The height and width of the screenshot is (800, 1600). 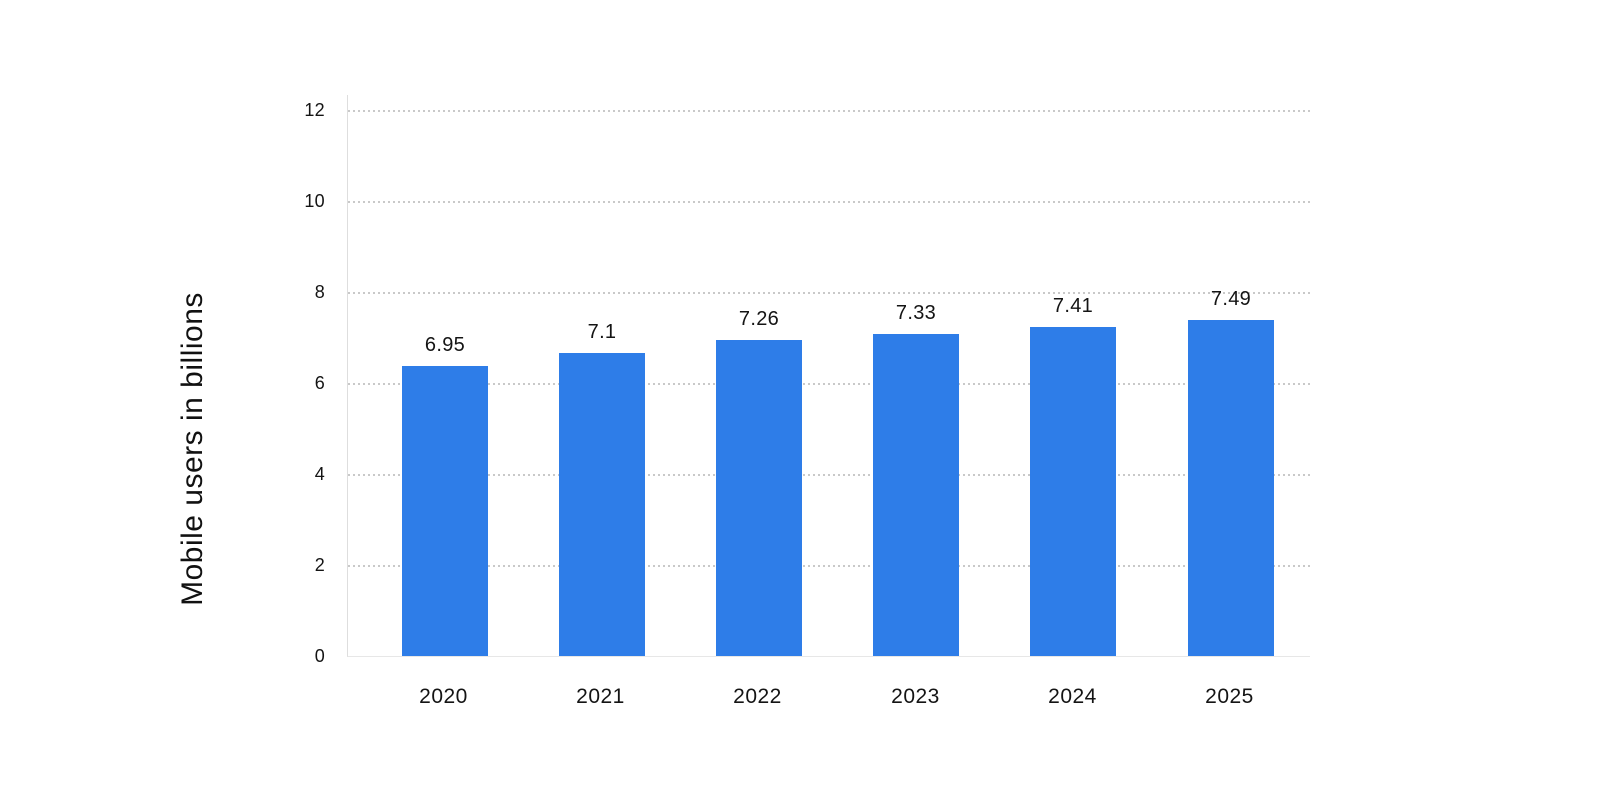 I want to click on y-tick-label-6: 6, so click(x=319, y=383).